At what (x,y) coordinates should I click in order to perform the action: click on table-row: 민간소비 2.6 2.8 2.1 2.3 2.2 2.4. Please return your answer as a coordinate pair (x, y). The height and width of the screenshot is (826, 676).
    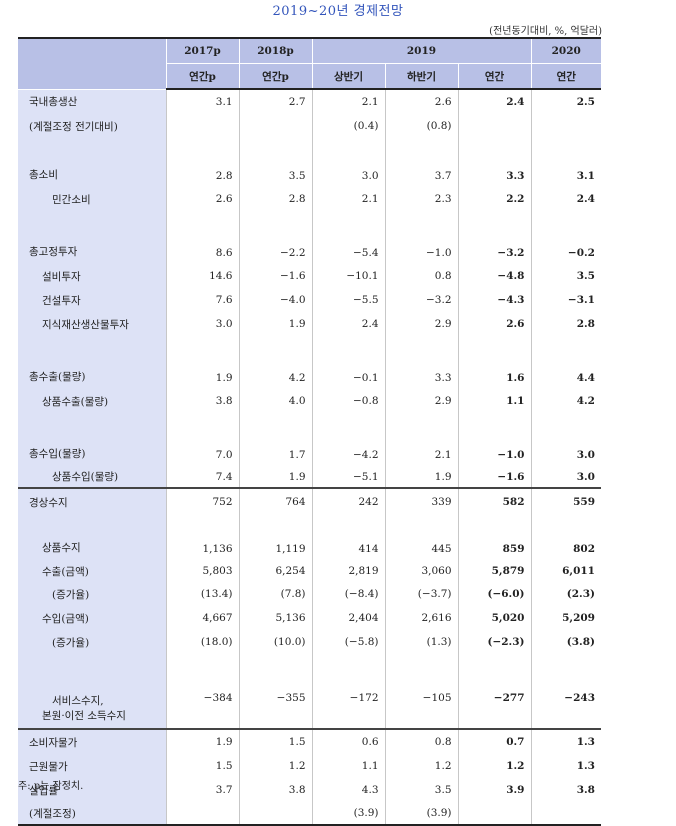
    Looking at the image, I should click on (309, 199).